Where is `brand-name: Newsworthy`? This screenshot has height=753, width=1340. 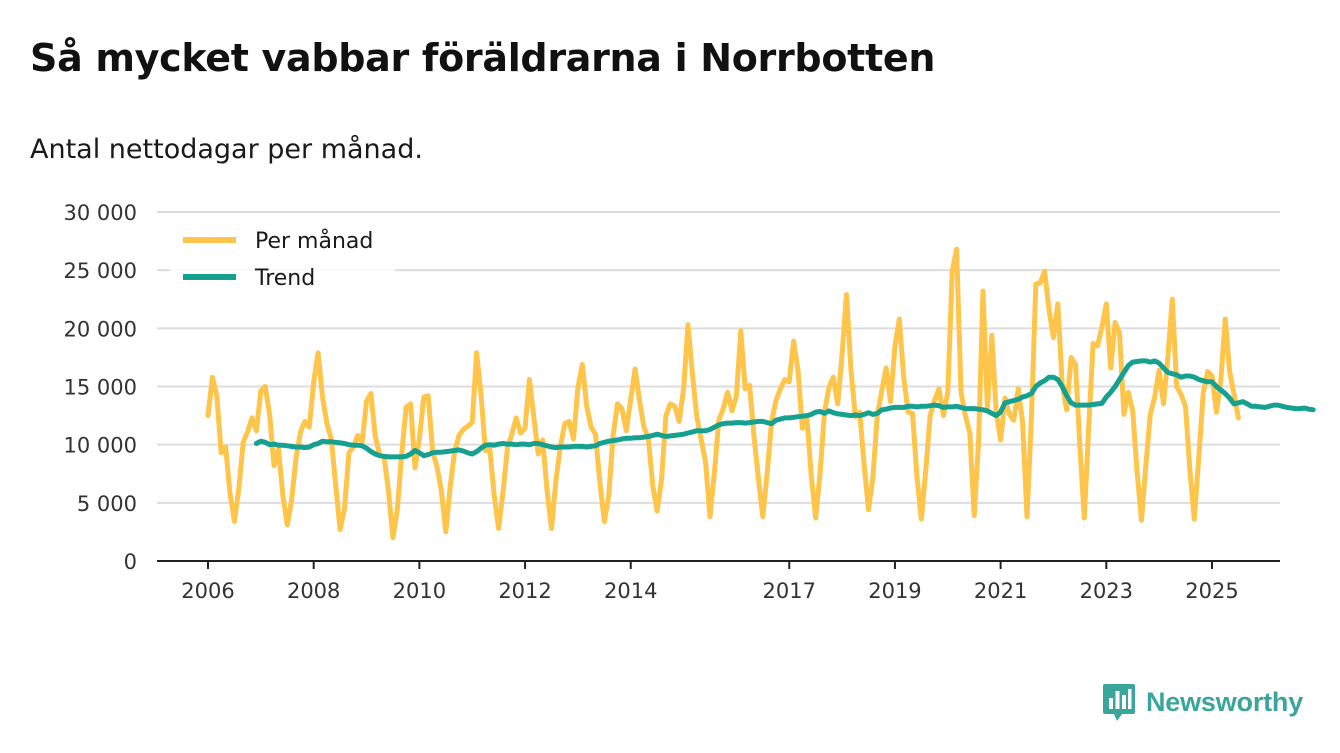 brand-name: Newsworthy is located at coordinates (1225, 701).